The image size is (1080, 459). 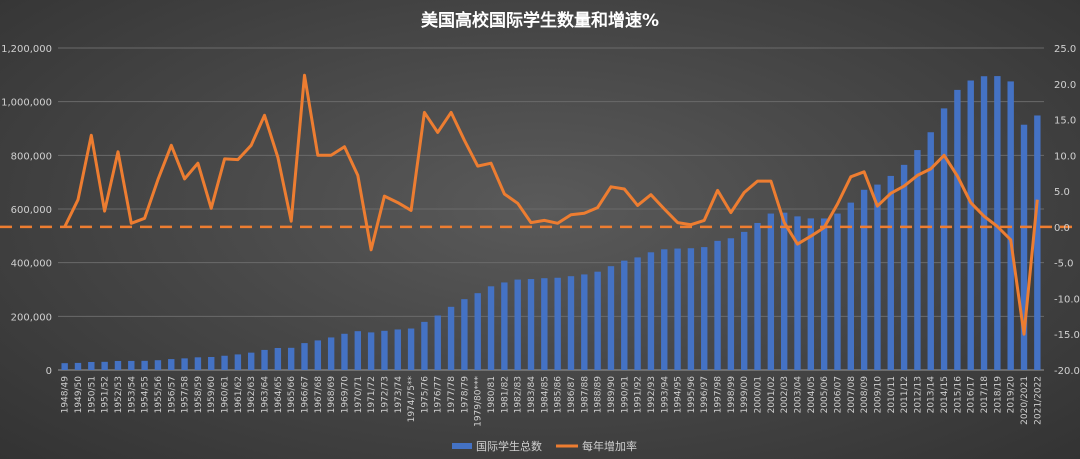 I want to click on x-tick-label: 1967/68, so click(x=319, y=395).